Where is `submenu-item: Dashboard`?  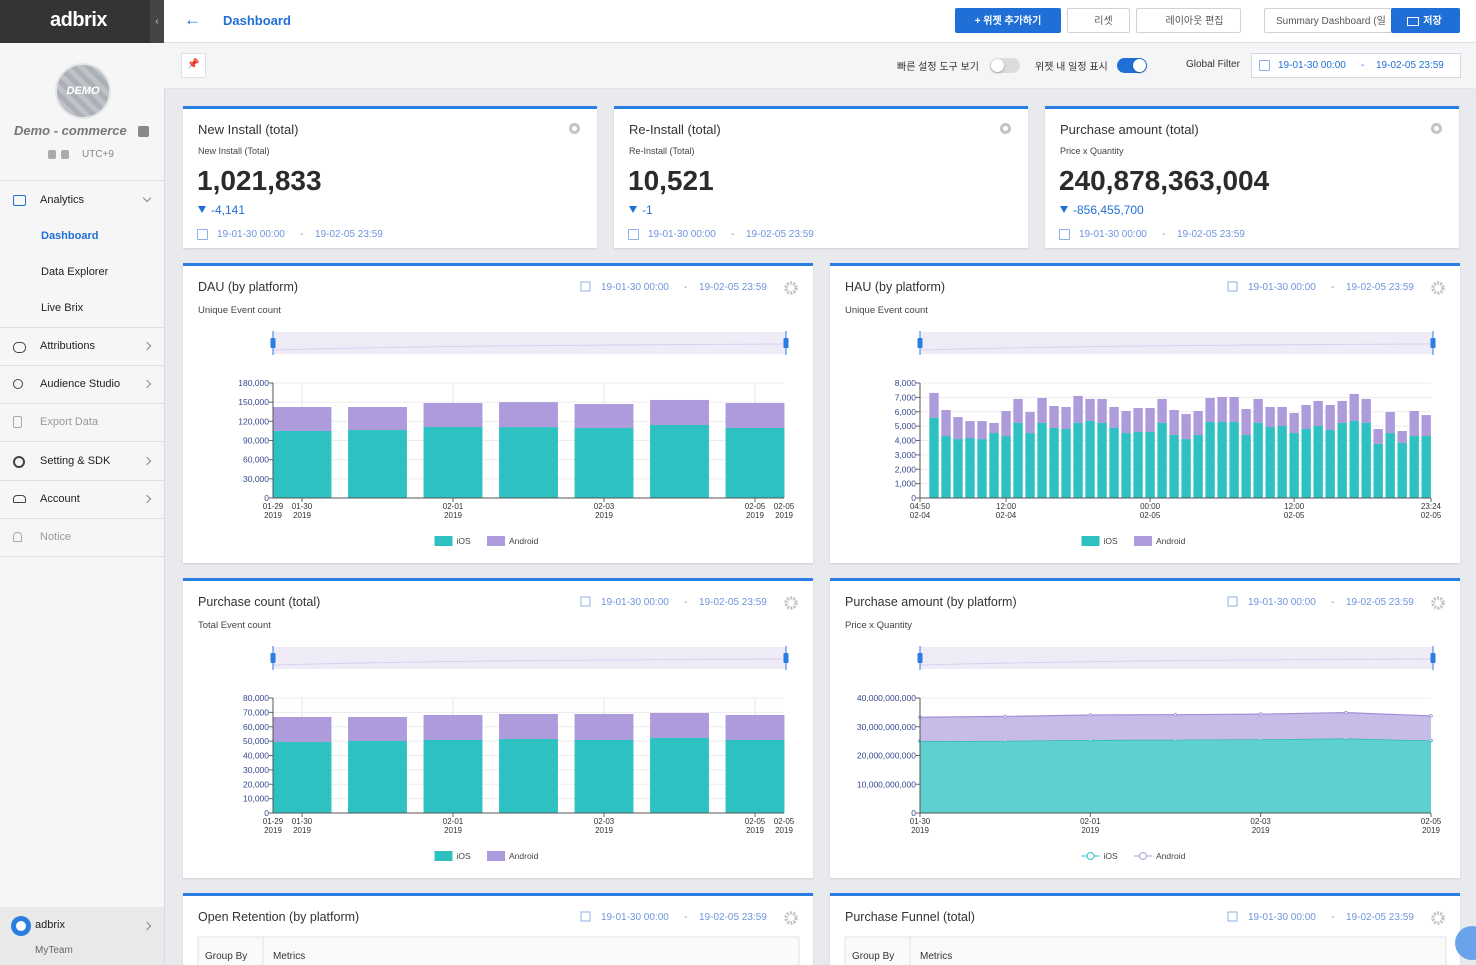 submenu-item: Dashboard is located at coordinates (70, 236).